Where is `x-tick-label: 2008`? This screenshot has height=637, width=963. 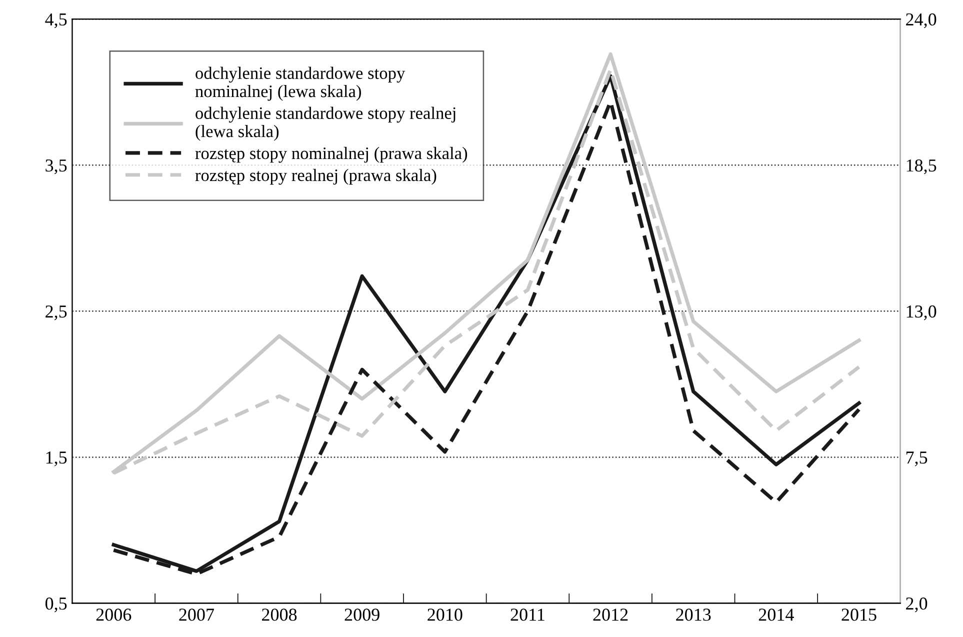 x-tick-label: 2008 is located at coordinates (279, 614).